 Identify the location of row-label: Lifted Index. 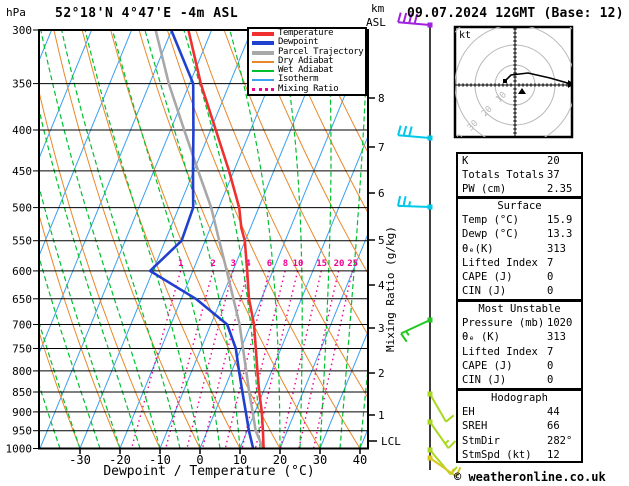
(500, 351).